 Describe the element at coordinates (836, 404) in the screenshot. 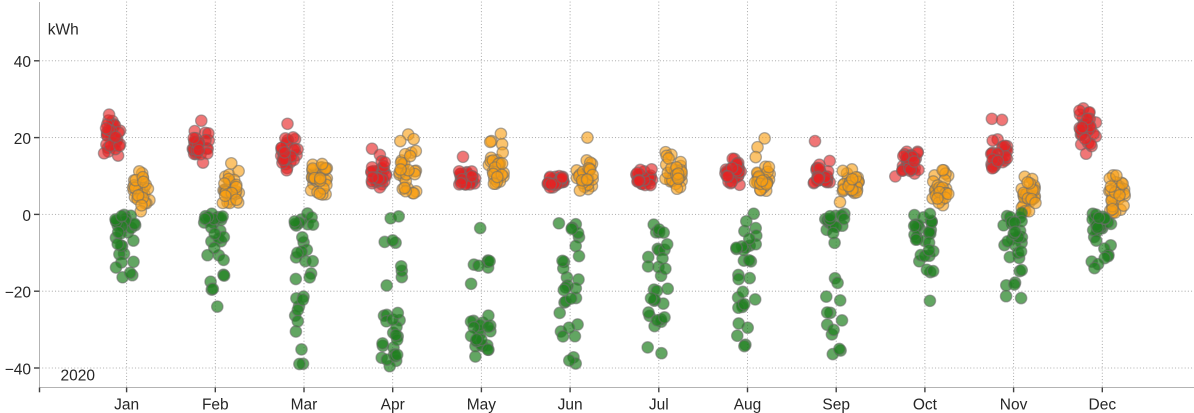

I see `svg-text: Sep` at that location.